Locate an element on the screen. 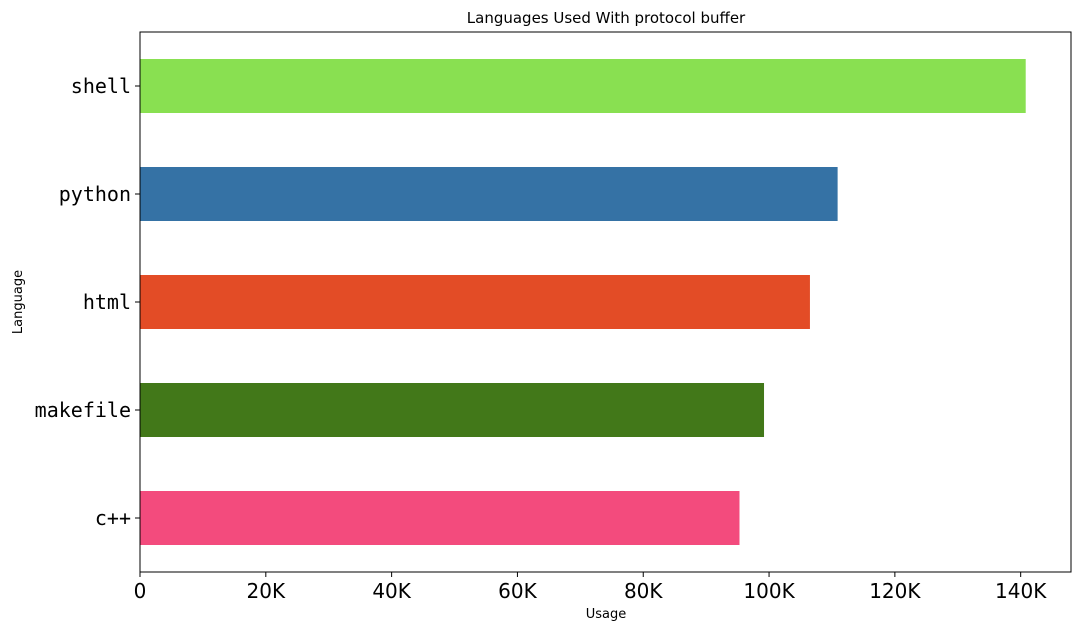 The width and height of the screenshot is (1080, 630). y-tick-label: c++ is located at coordinates (113, 518).